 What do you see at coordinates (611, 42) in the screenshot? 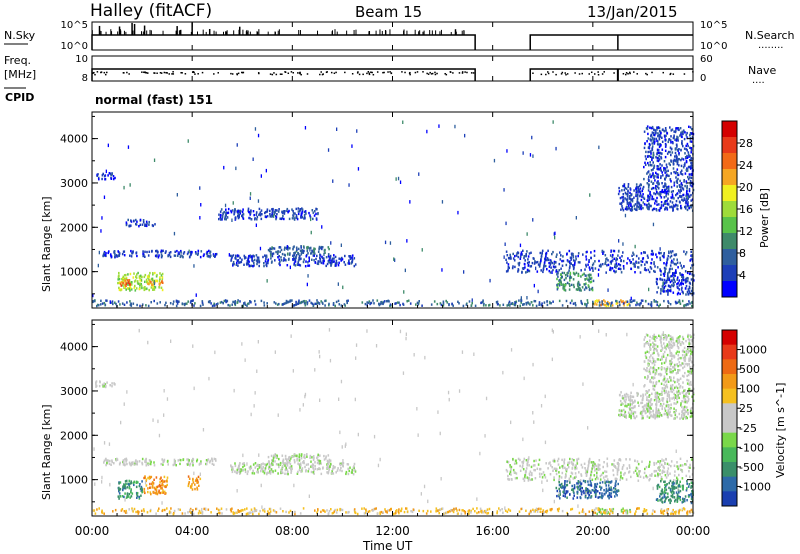
I see `n-sky-line` at bounding box center [611, 42].